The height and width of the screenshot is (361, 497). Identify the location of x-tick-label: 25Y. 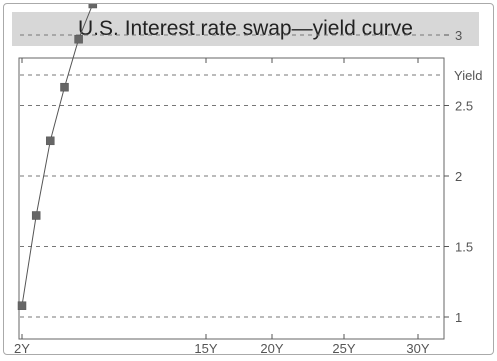
(343, 348).